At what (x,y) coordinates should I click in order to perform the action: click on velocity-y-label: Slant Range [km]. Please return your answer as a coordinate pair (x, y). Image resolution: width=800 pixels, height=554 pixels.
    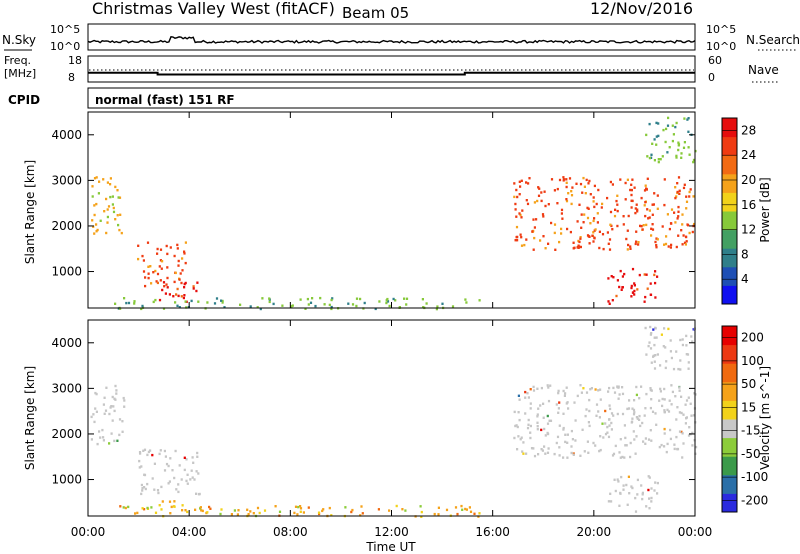
    Looking at the image, I should click on (30, 418).